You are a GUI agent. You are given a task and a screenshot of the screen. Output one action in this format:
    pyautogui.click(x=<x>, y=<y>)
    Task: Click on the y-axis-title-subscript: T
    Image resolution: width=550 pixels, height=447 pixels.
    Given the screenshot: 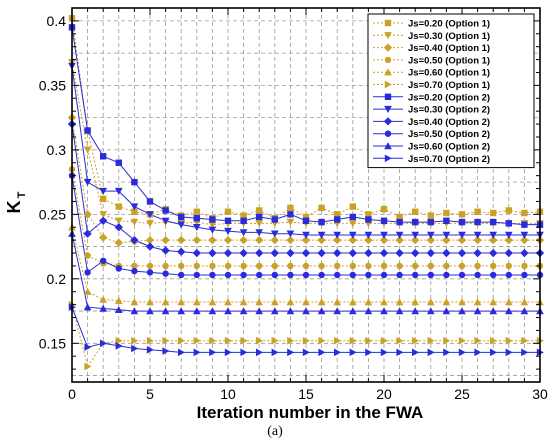 What is the action you would take?
    pyautogui.click(x=22, y=194)
    